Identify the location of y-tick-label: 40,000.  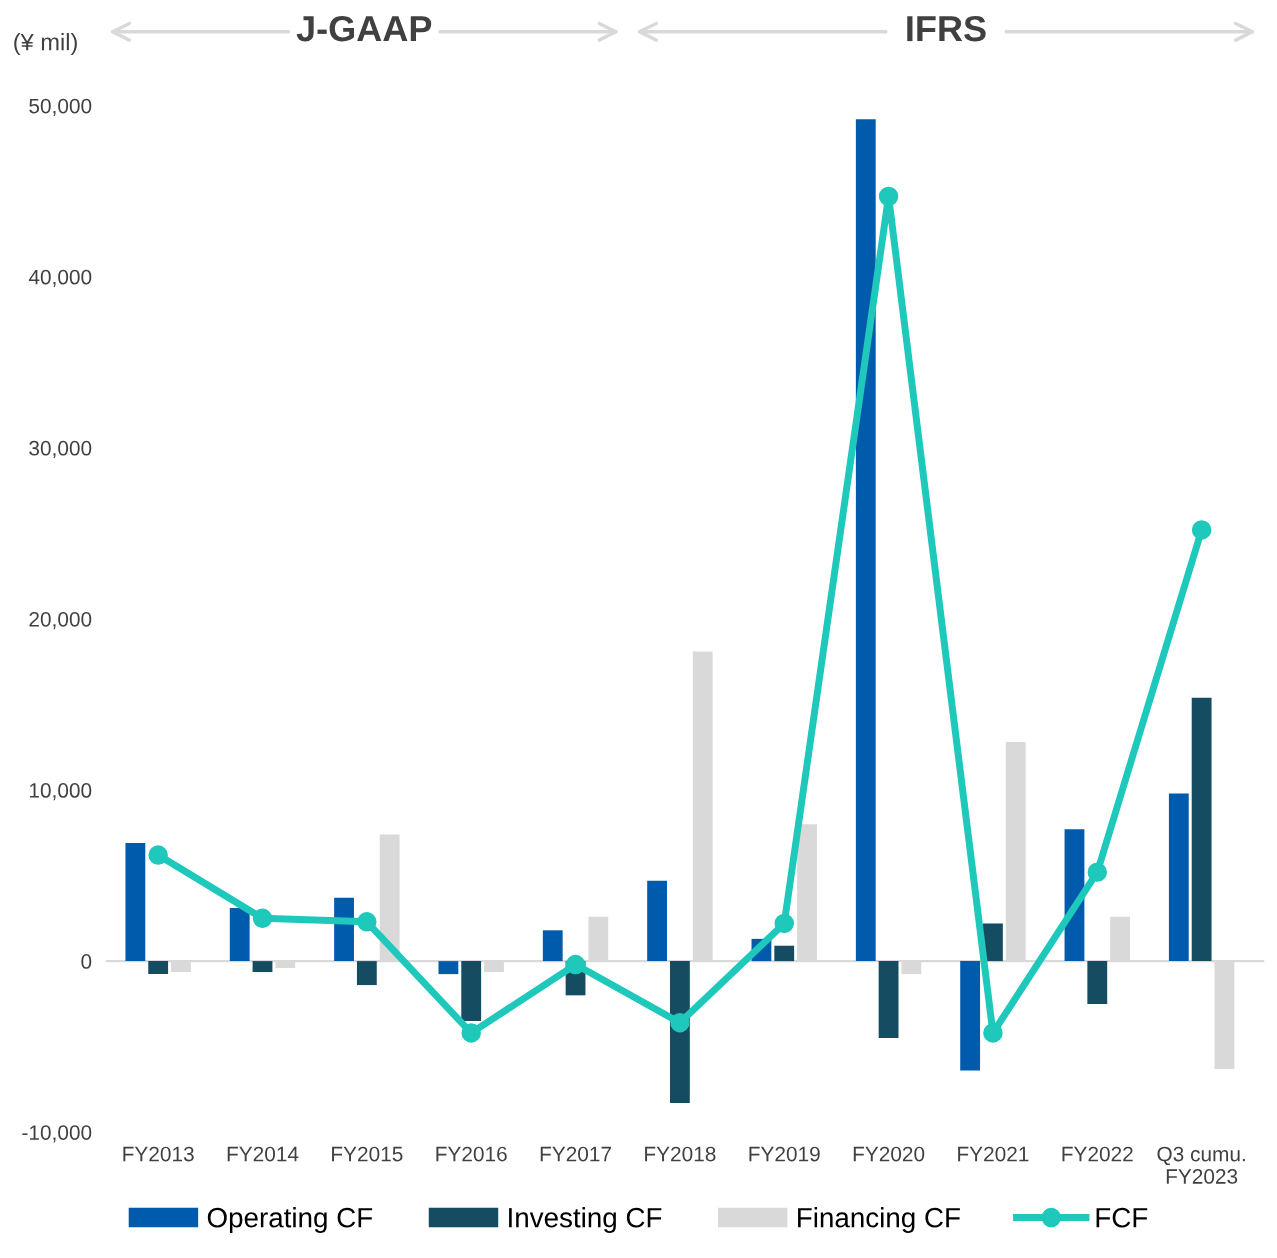
(60, 278).